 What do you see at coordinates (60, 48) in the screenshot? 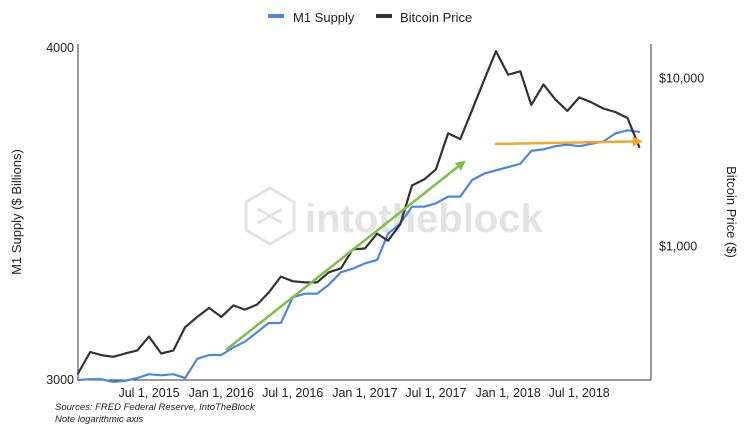
I see `y-left-tick-top: 4000` at bounding box center [60, 48].